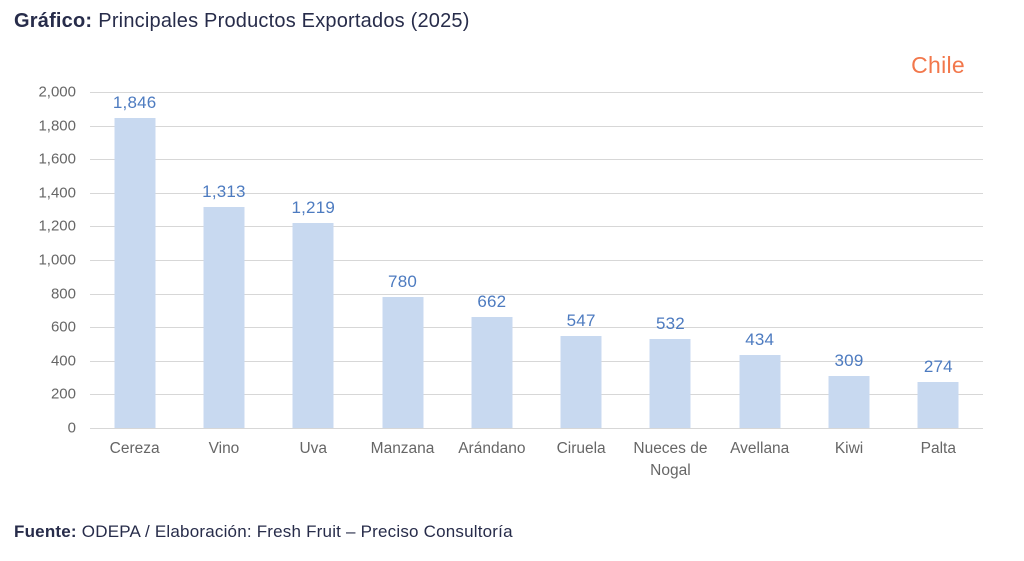 The image size is (1024, 561). I want to click on bar-value-label: 309, so click(849, 361).